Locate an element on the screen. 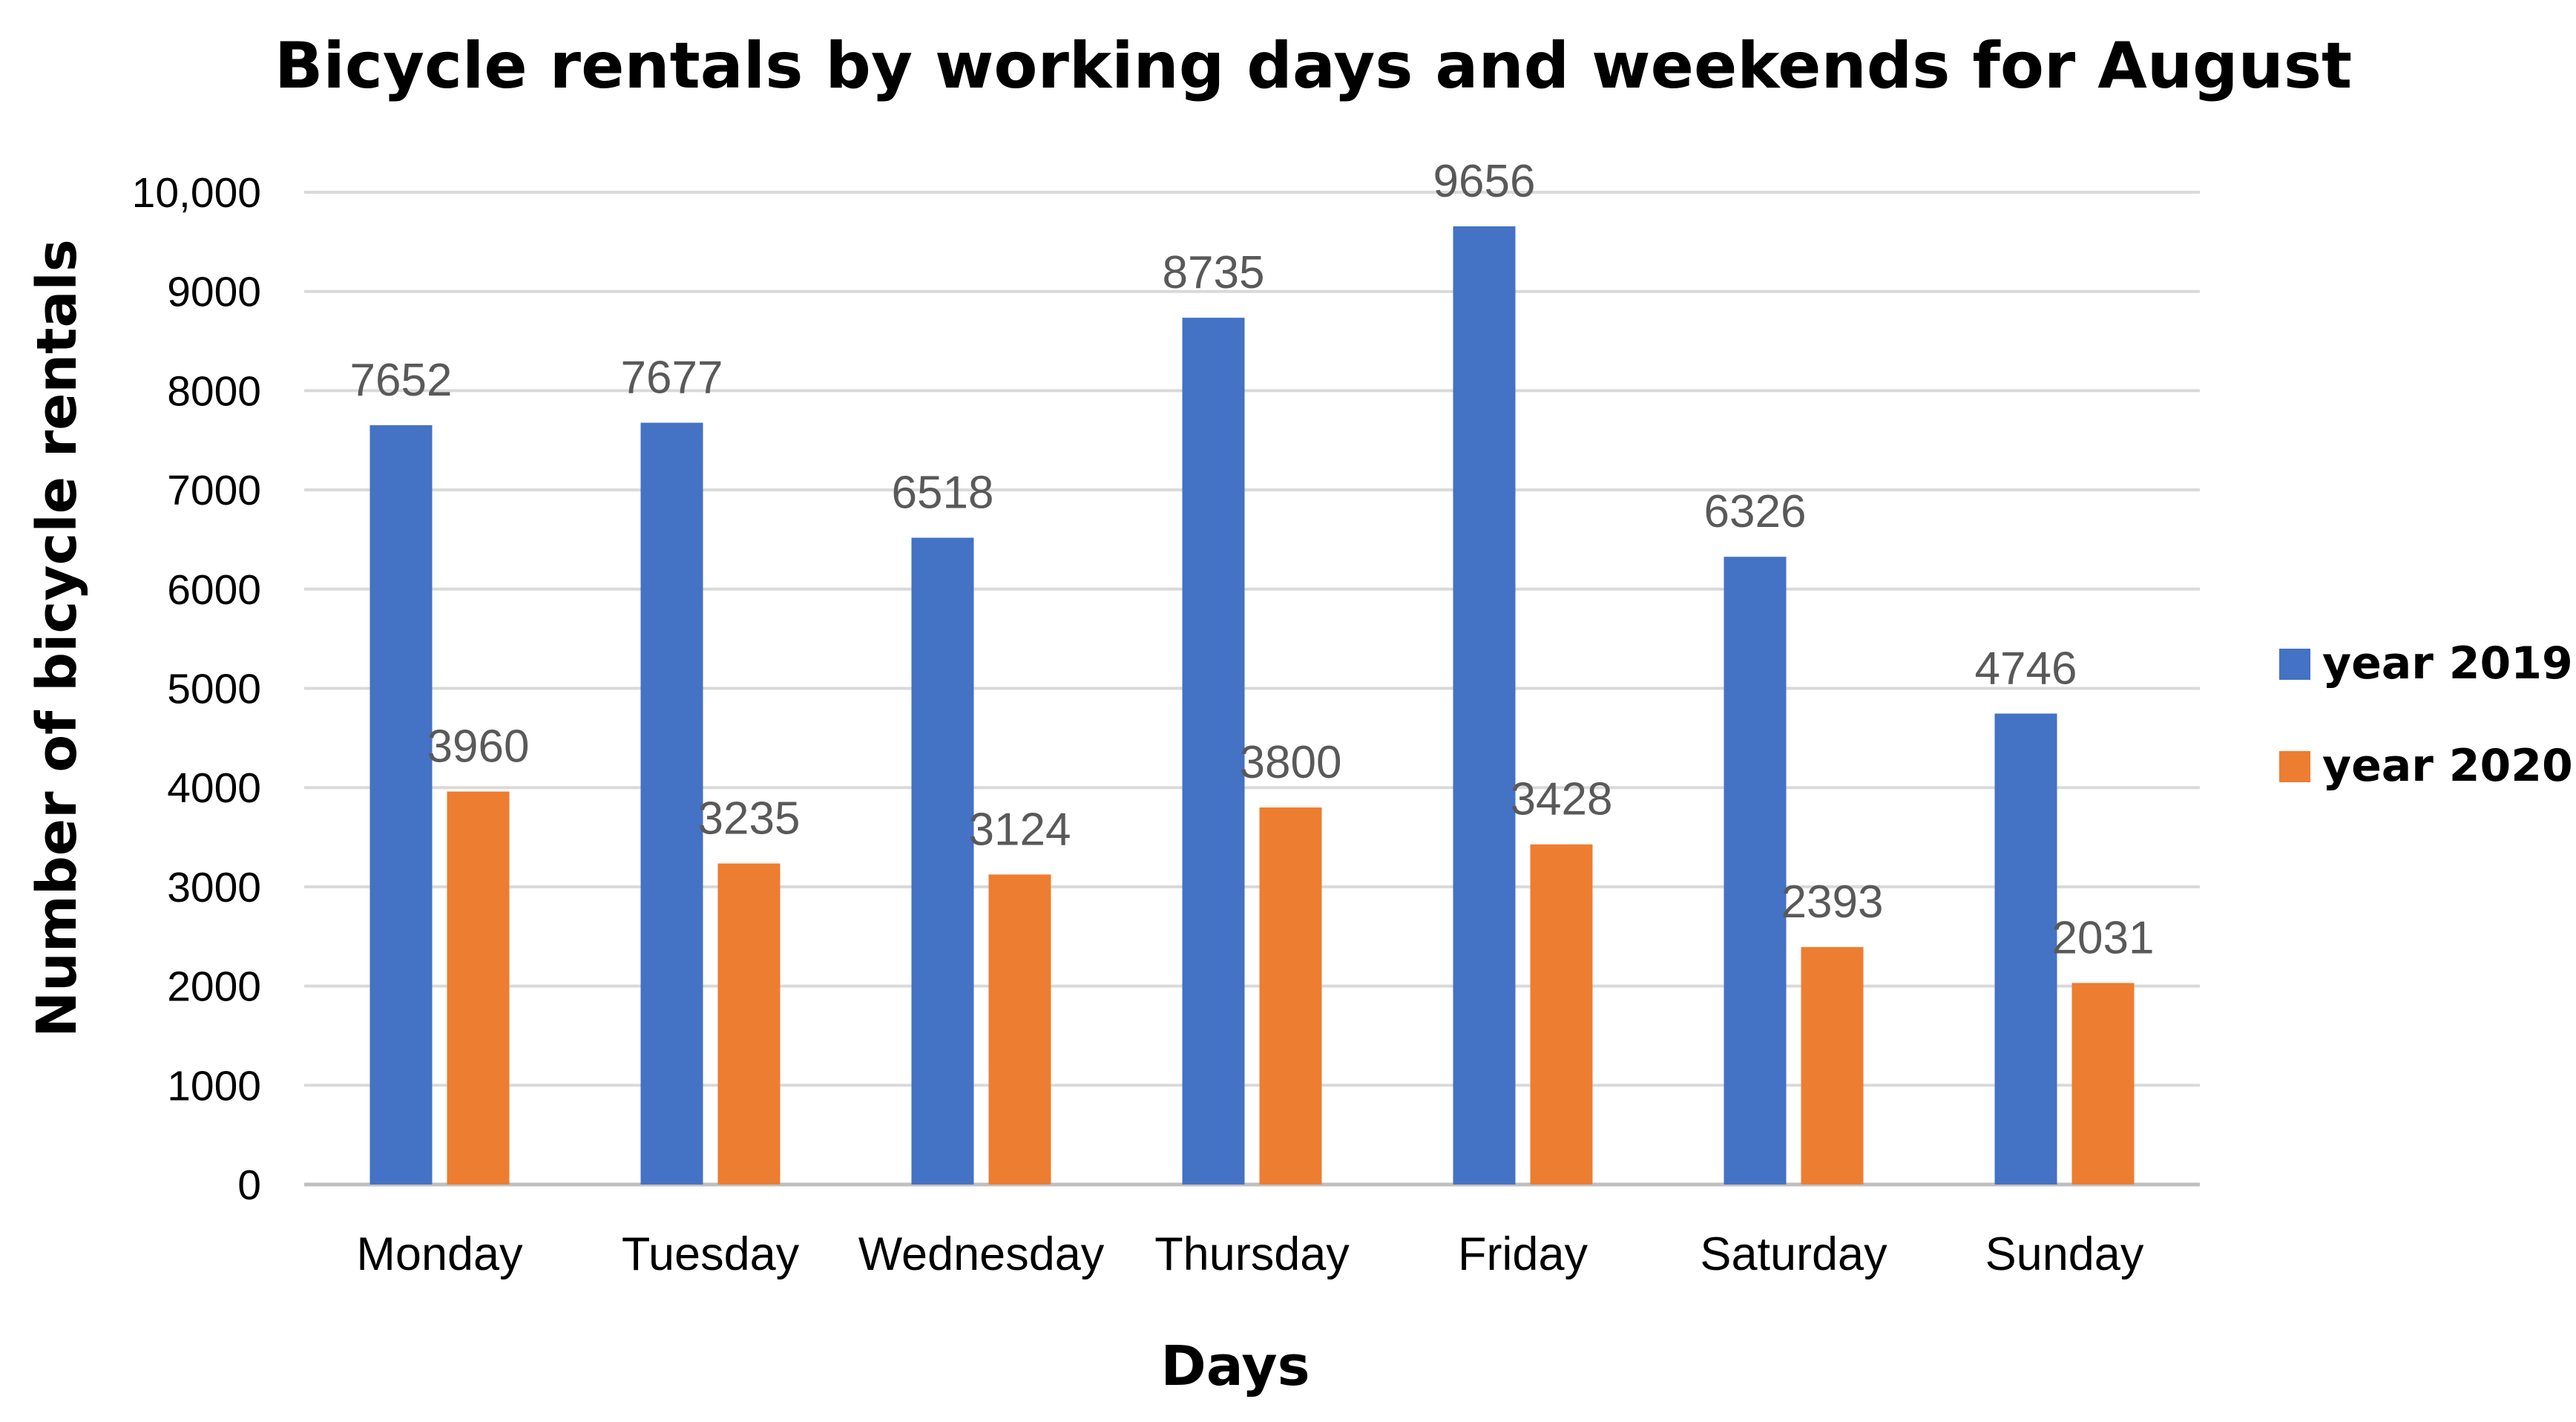  bar-year-2019-tuesday is located at coordinates (671, 803).